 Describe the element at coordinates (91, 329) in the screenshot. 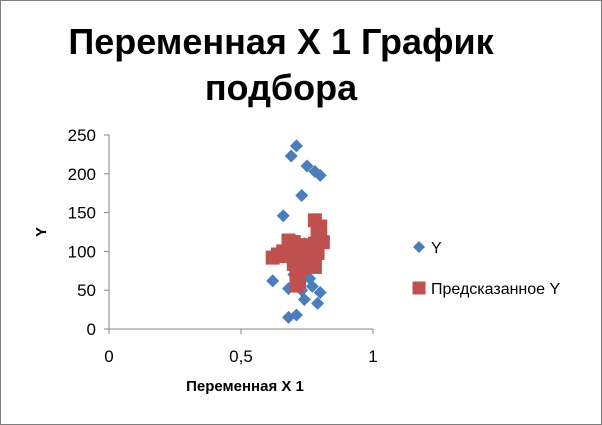

I see `y-tick-label: 0` at that location.